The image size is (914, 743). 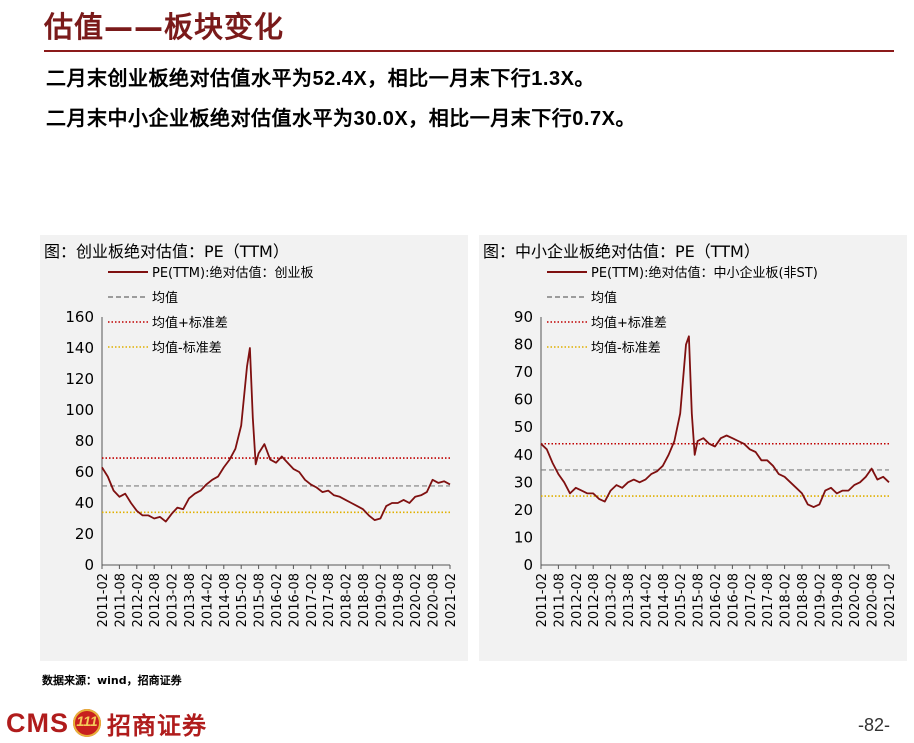 What do you see at coordinates (523, 317) in the screenshot?
I see `y-tick-label: 90` at bounding box center [523, 317].